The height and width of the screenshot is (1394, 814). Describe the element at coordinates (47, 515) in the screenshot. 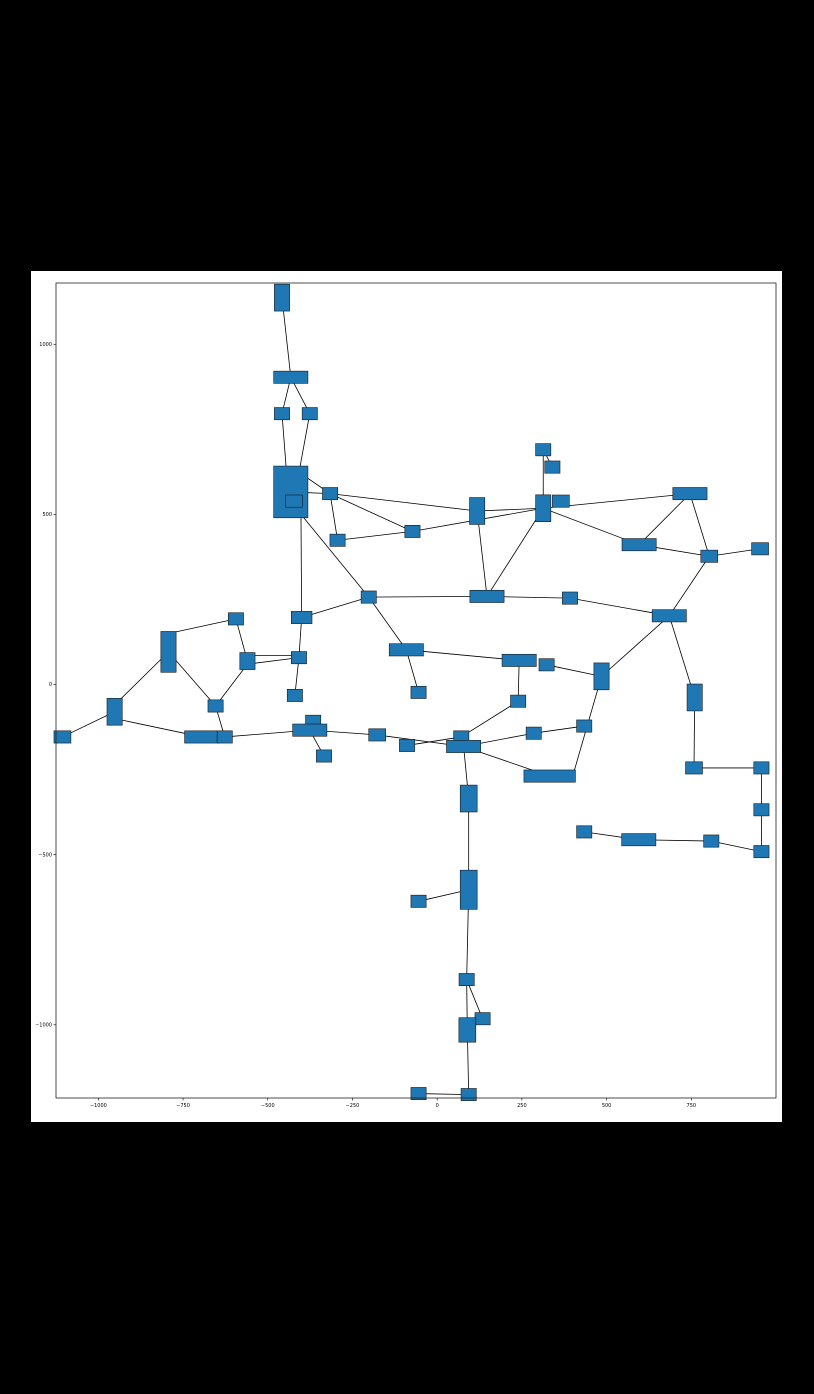

I see `y-tick-label-1: 500` at that location.